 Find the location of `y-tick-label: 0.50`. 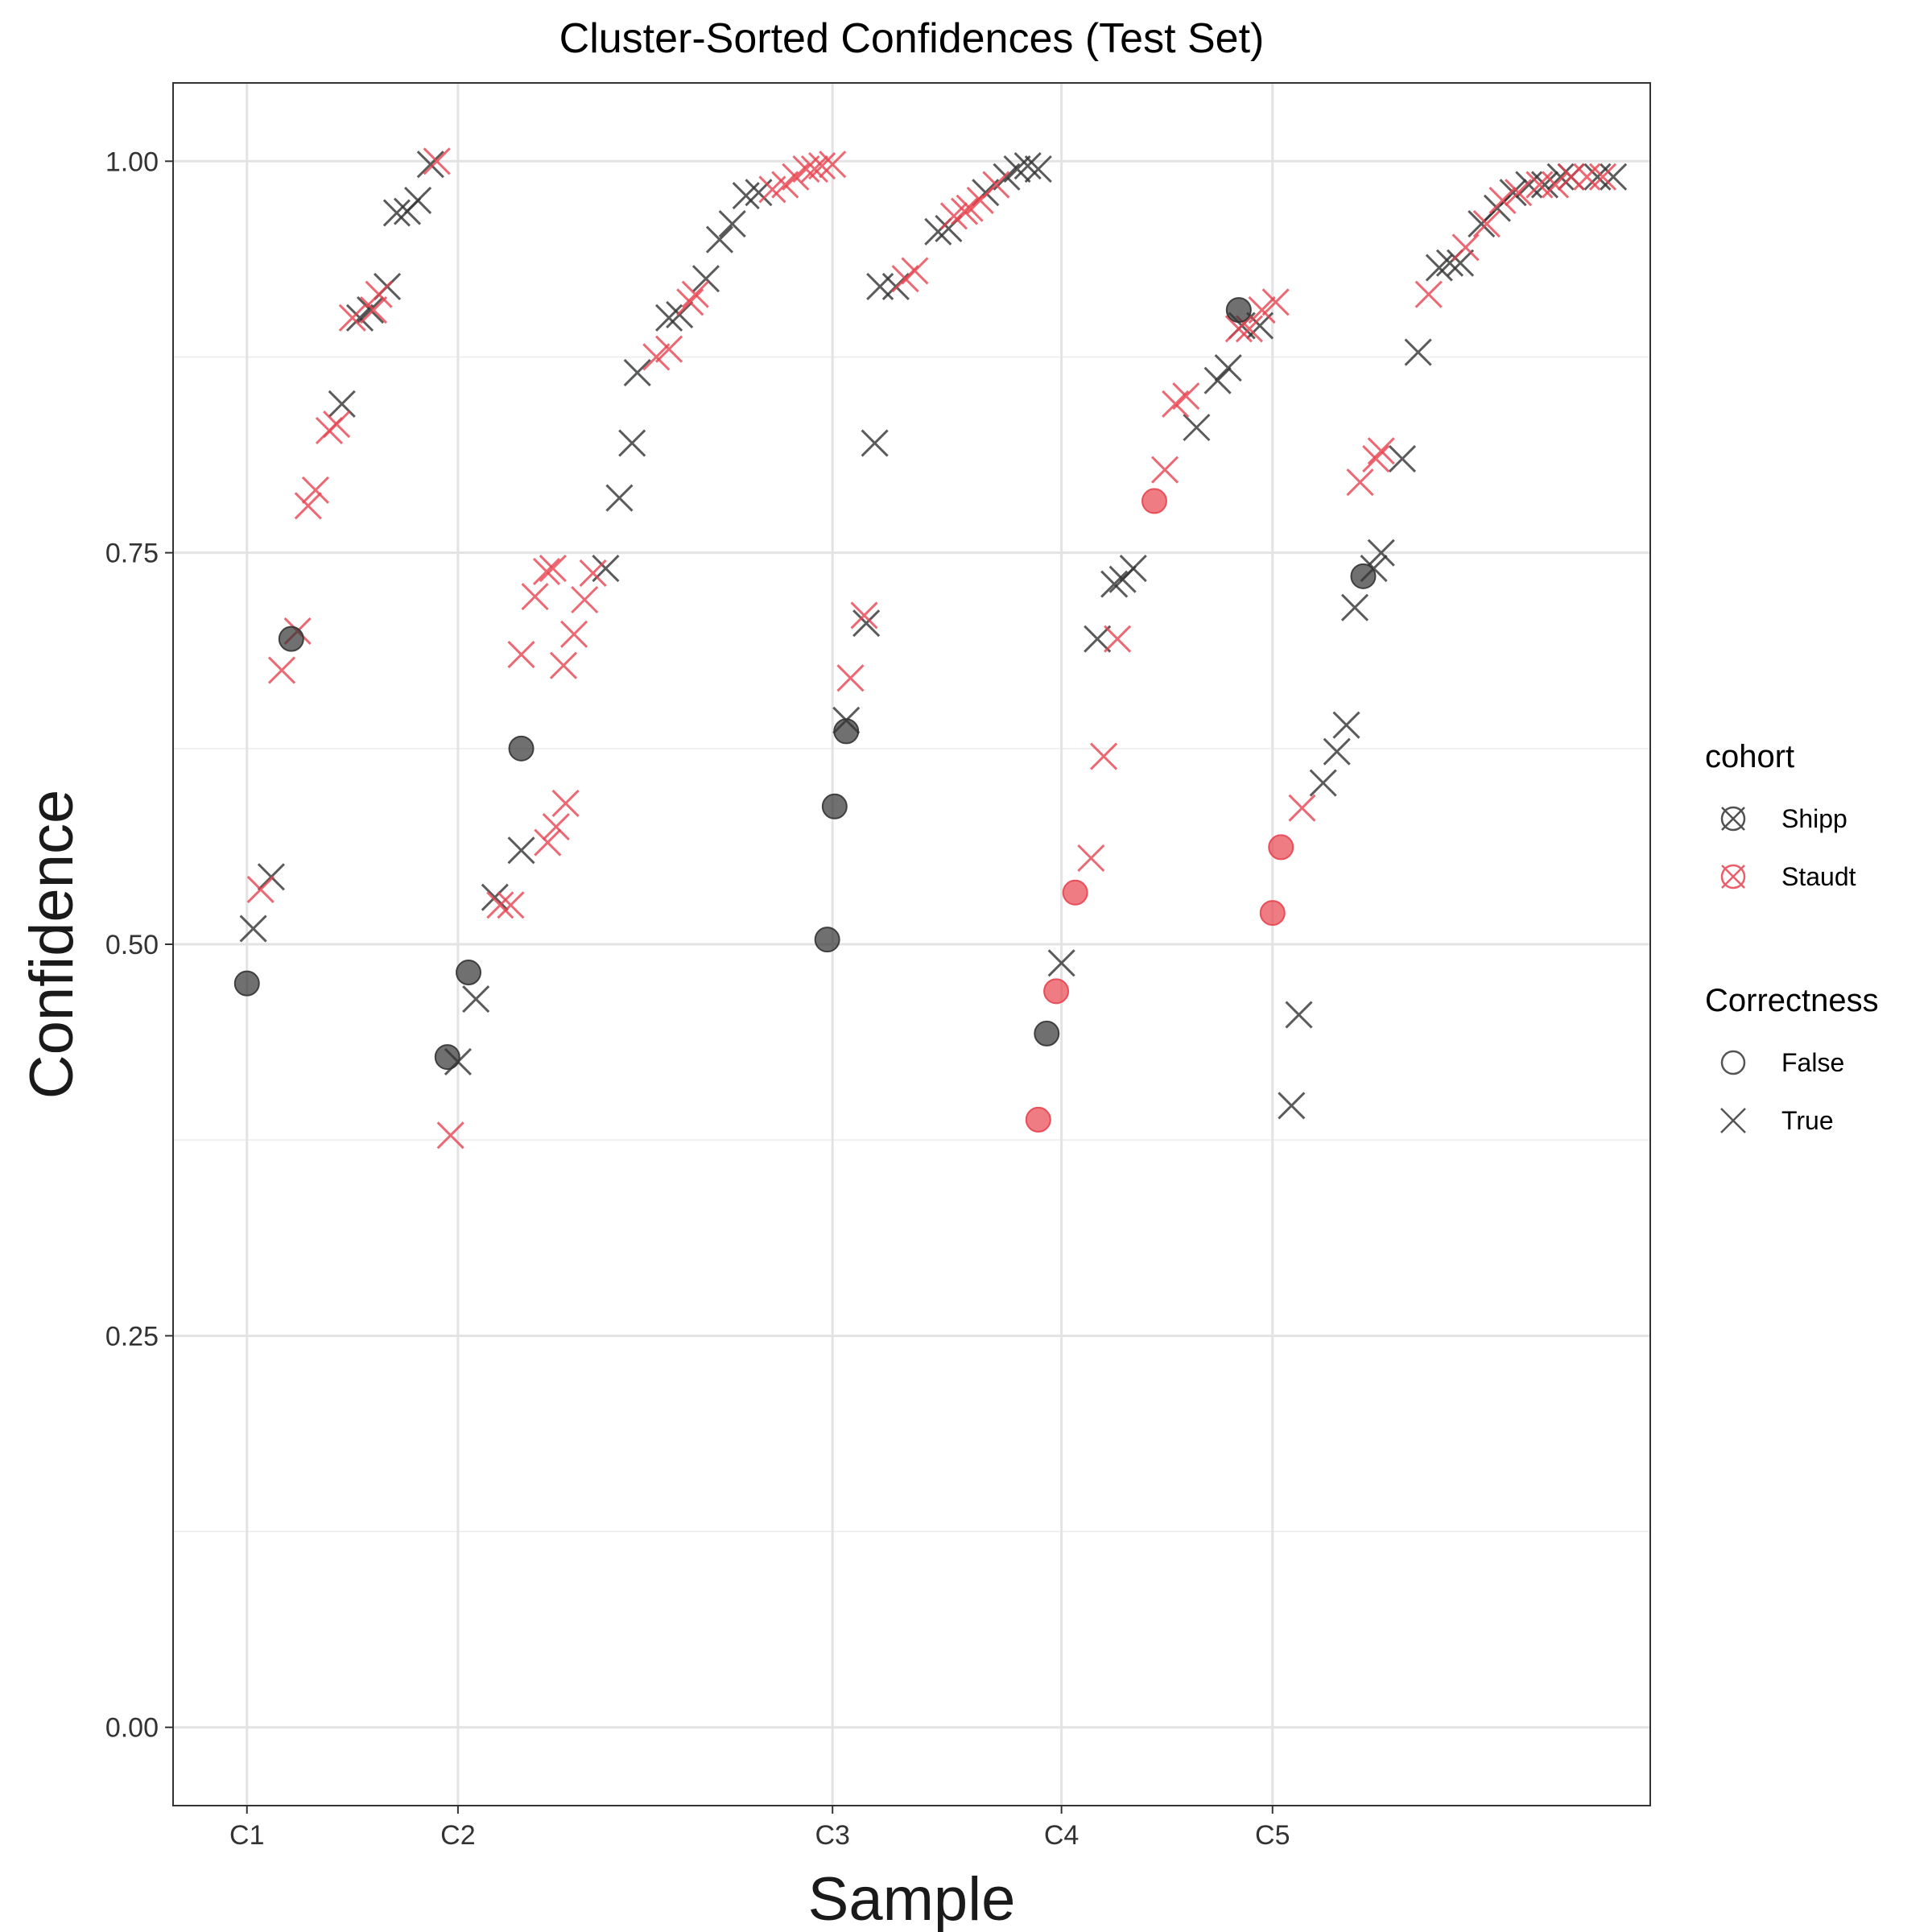

y-tick-label: 0.50 is located at coordinates (132, 945).